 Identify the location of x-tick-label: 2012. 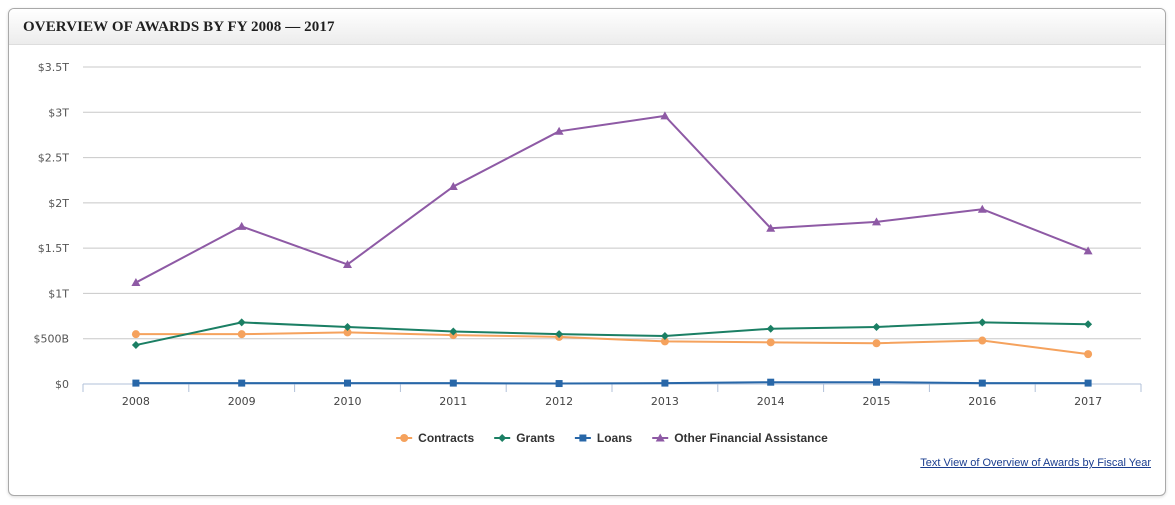
(559, 401).